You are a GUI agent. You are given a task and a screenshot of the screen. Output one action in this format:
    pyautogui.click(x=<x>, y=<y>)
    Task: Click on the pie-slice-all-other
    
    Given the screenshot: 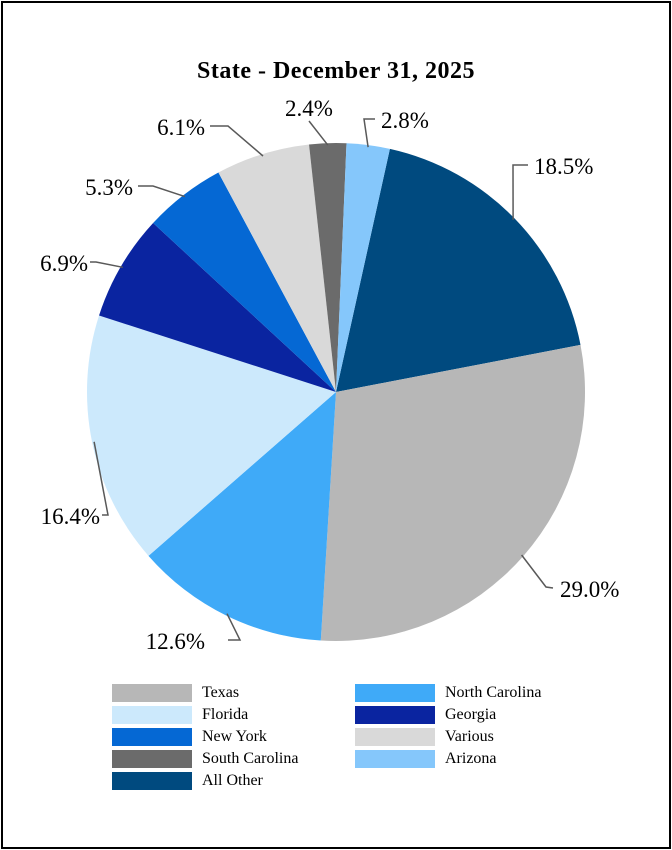 What is the action you would take?
    pyautogui.click(x=458, y=270)
    